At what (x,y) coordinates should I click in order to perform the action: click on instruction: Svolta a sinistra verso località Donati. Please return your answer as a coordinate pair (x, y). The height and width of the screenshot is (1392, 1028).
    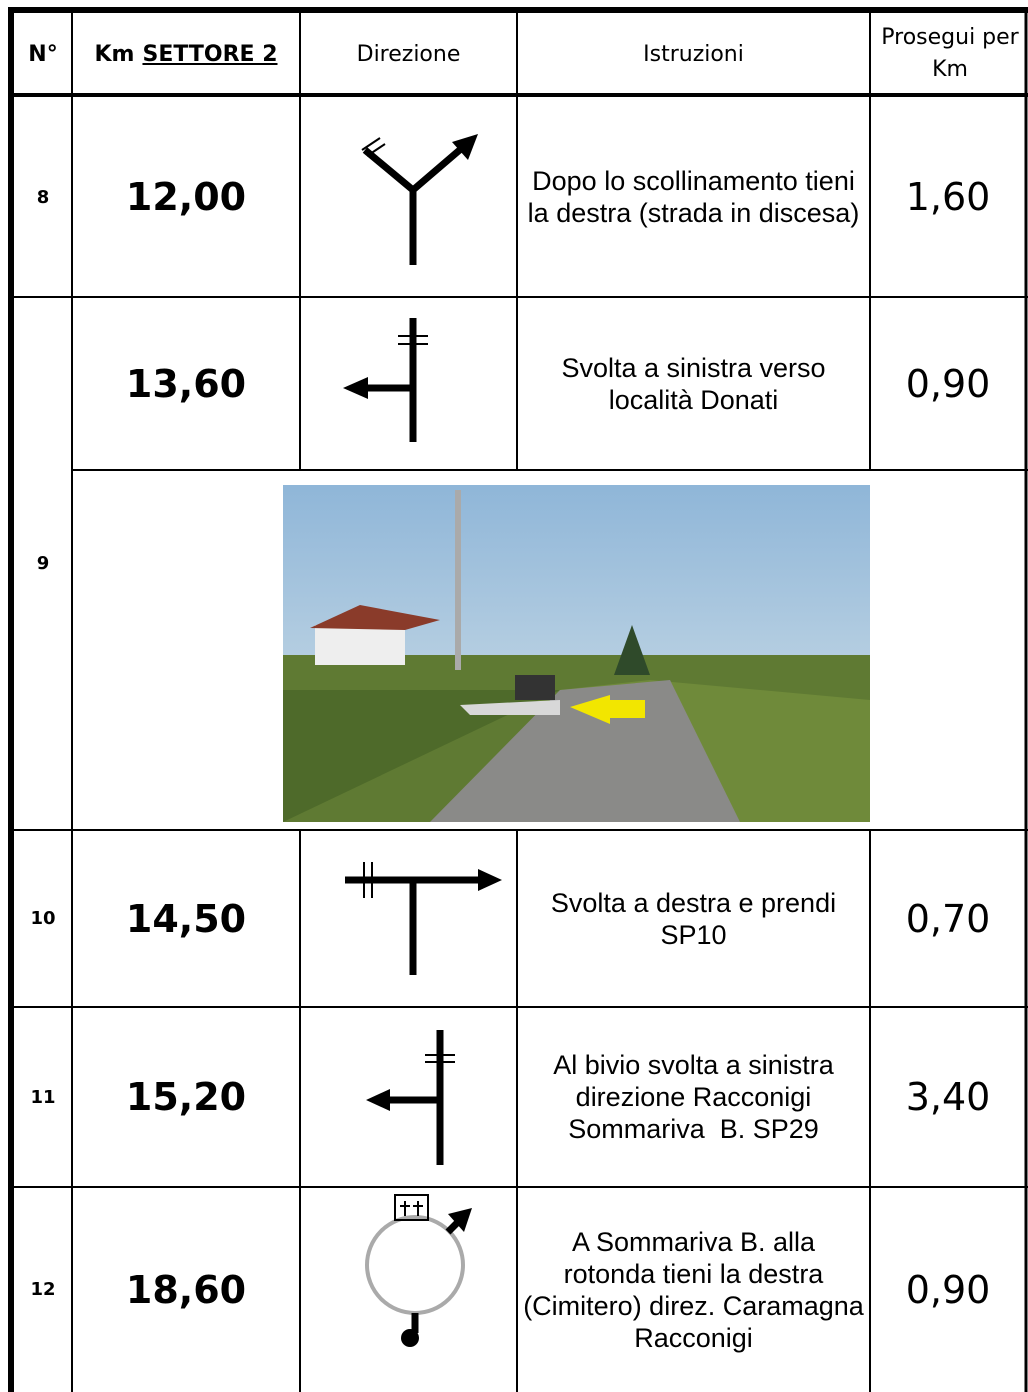
    Looking at the image, I should click on (697, 383).